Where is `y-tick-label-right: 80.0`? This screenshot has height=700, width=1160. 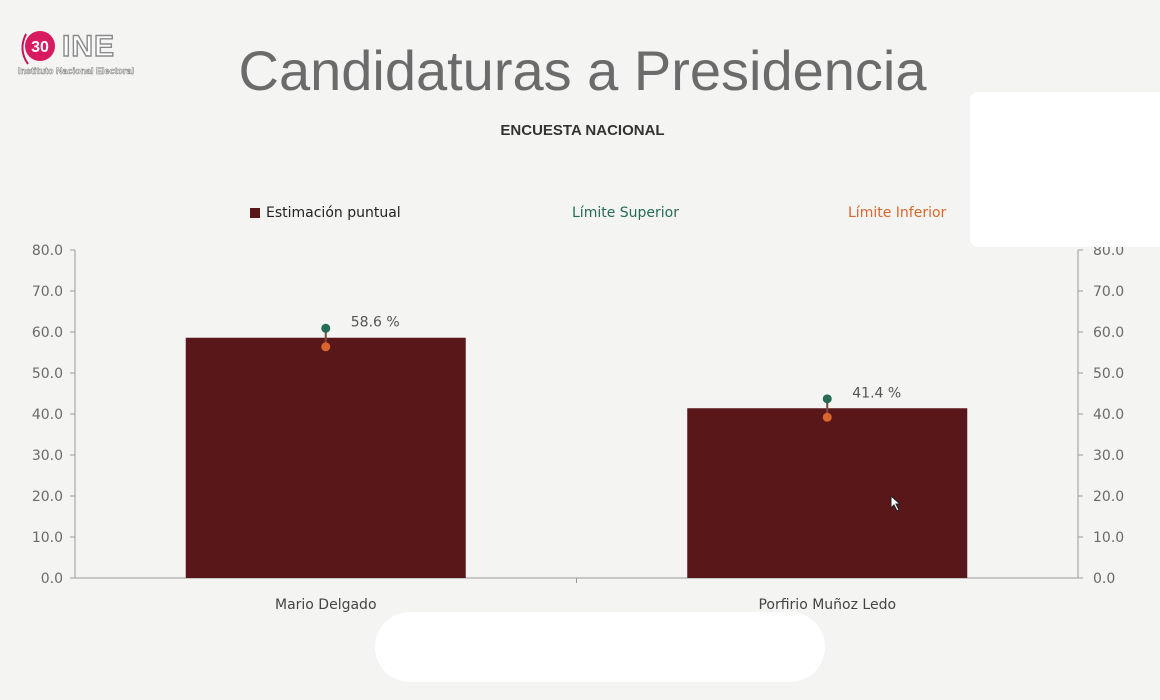
y-tick-label-right: 80.0 is located at coordinates (1108, 251).